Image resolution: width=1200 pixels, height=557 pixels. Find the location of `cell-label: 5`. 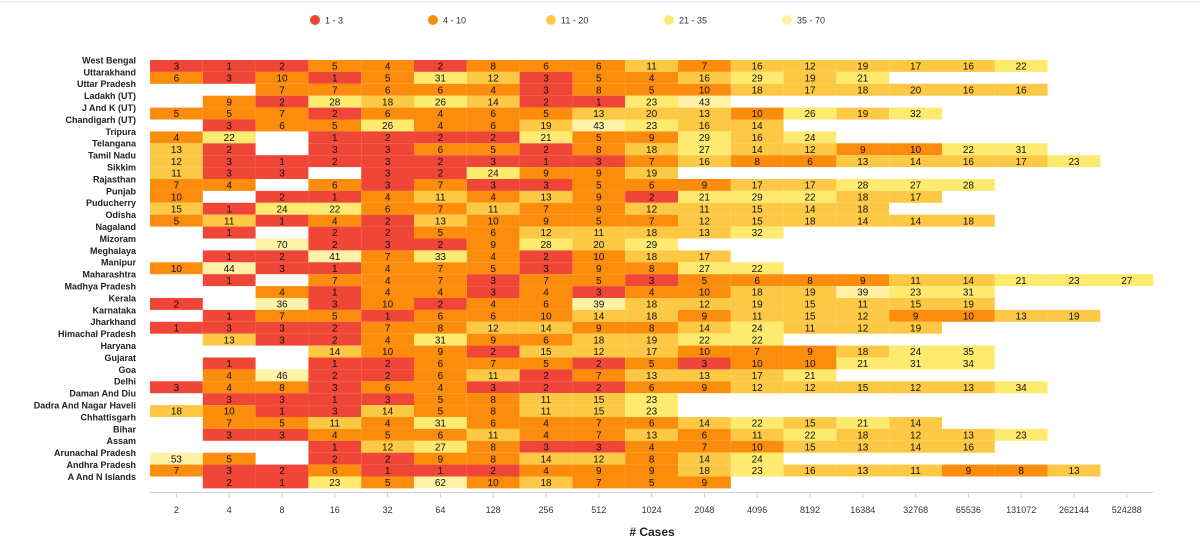

cell-label: 5 is located at coordinates (441, 400).